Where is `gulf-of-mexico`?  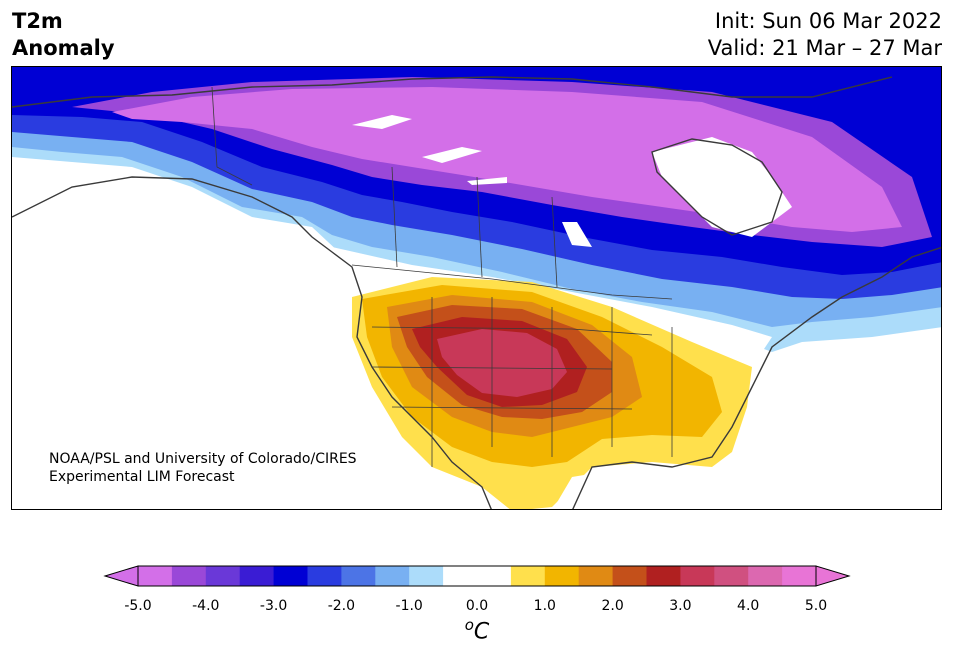
gulf-of-mexico is located at coordinates (662, 488).